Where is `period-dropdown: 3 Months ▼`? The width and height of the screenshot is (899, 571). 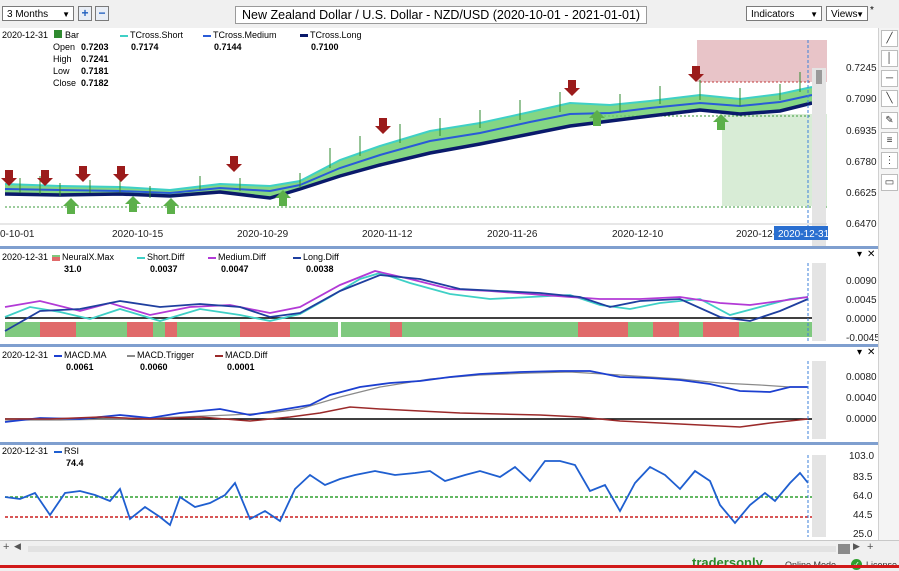
period-dropdown: 3 Months ▼ is located at coordinates (38, 13).